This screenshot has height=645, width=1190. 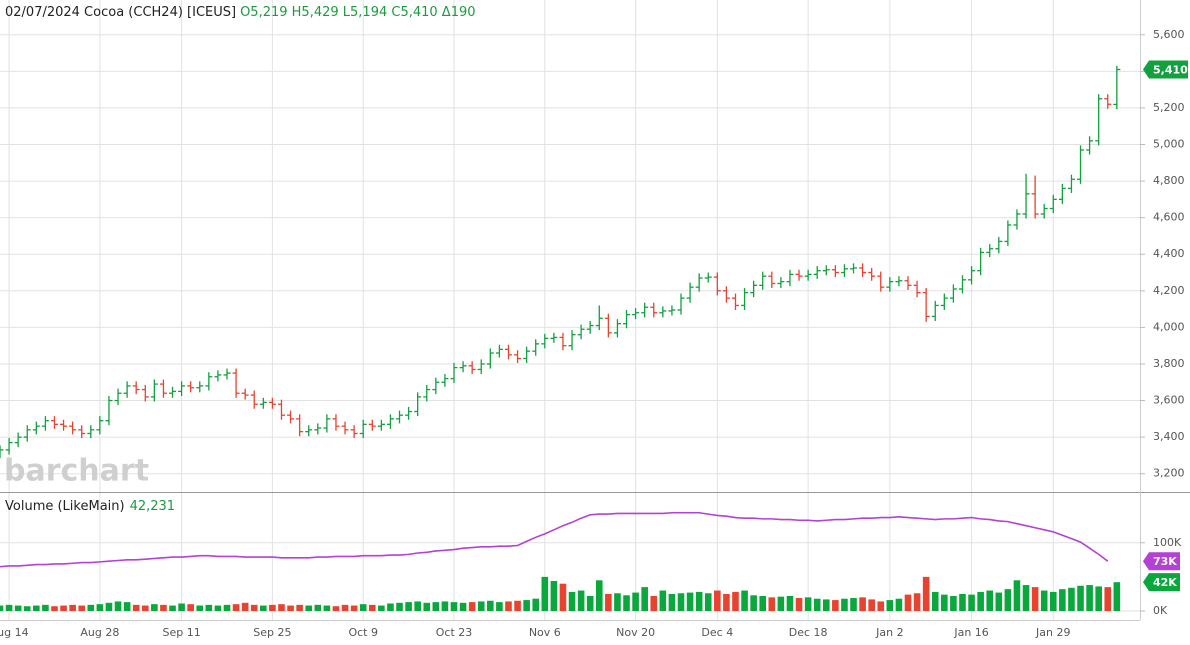 I want to click on price-tag-label: 5,410, so click(x=1170, y=70).